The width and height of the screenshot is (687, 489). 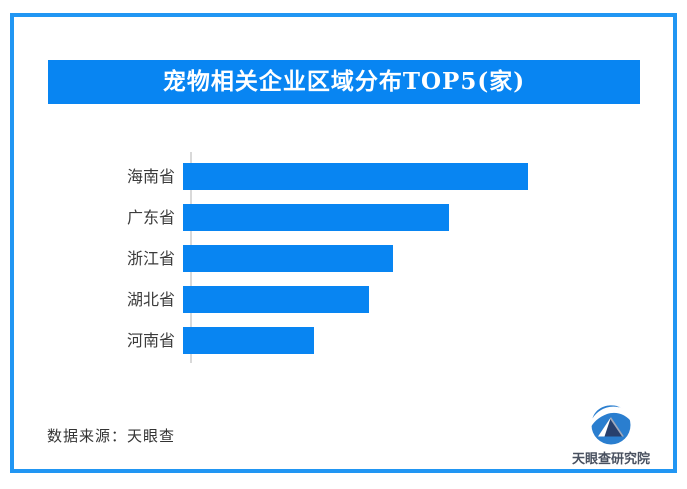 I want to click on logo-text: 天眼查研究院, so click(x=610, y=459).